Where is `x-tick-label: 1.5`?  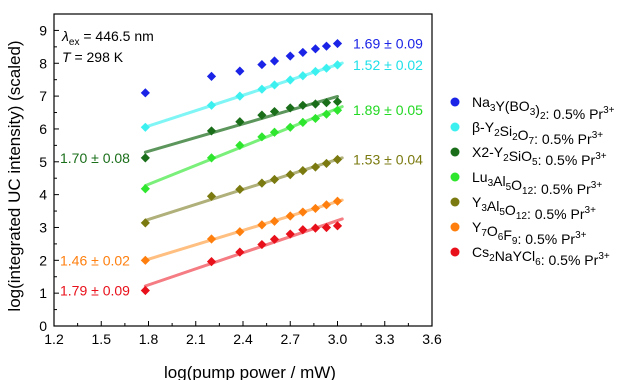 x-tick-label: 1.5 is located at coordinates (102, 339).